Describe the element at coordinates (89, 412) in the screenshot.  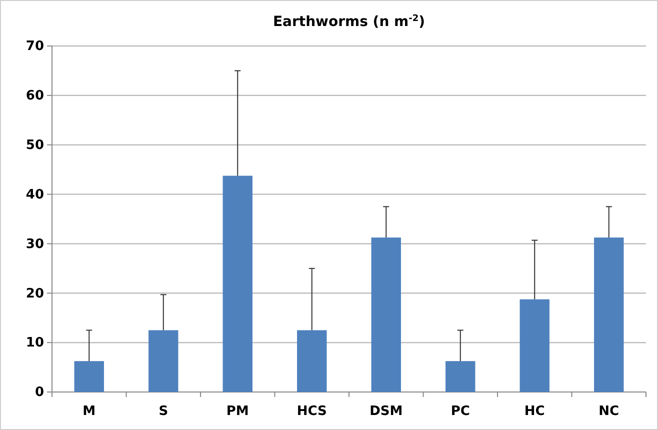
I see `x-tick-label: M` at that location.